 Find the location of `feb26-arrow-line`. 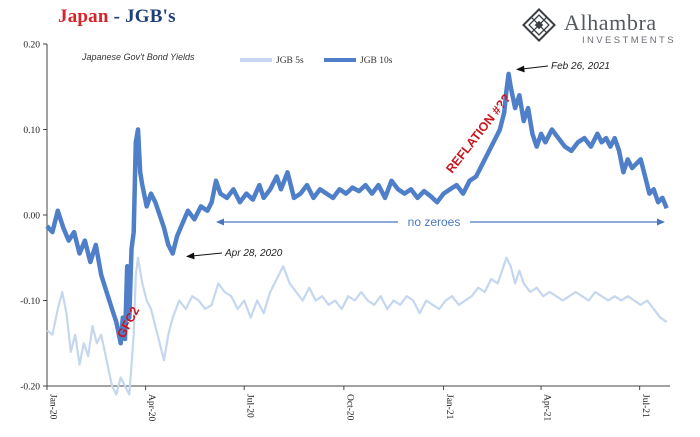

feb26-arrow-line is located at coordinates (535, 67).